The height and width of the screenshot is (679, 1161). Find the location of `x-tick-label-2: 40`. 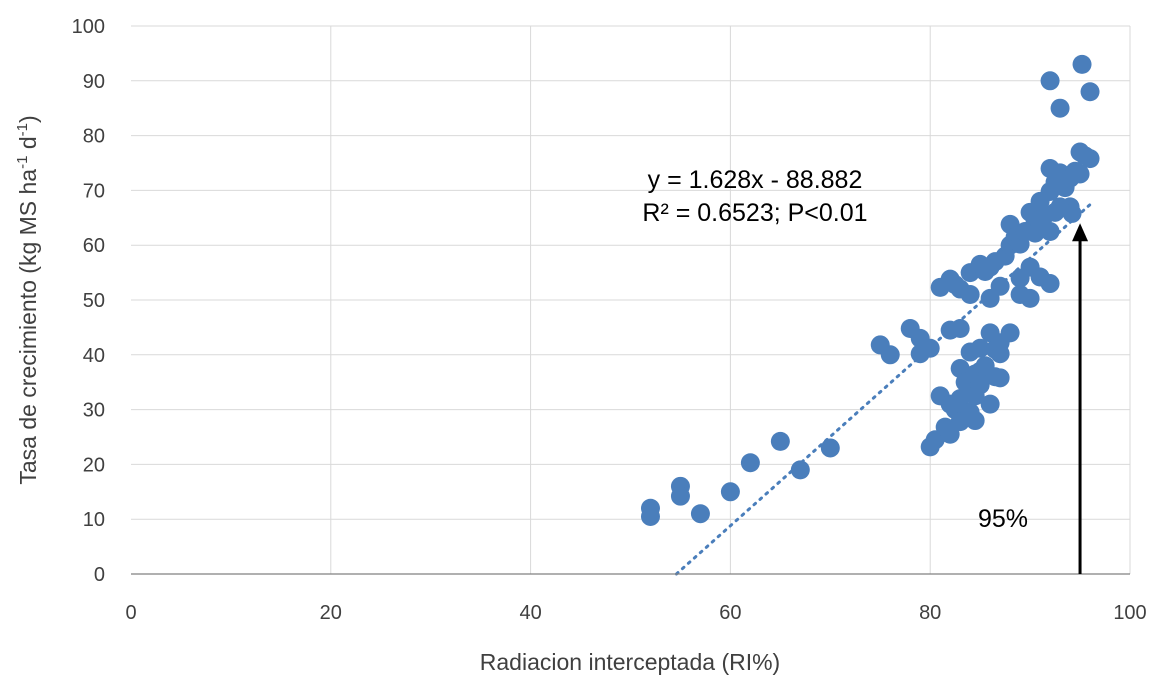

x-tick-label-2: 40 is located at coordinates (530, 613).